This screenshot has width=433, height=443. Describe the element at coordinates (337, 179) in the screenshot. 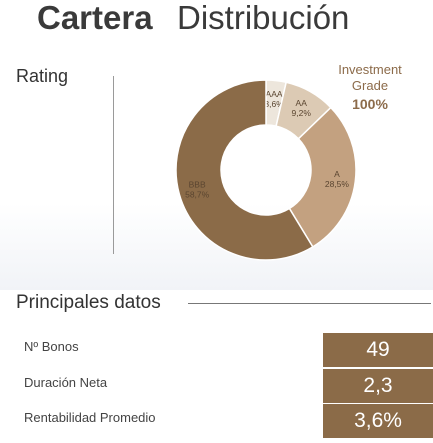

I see `slice-label-a: A 28,5%` at that location.